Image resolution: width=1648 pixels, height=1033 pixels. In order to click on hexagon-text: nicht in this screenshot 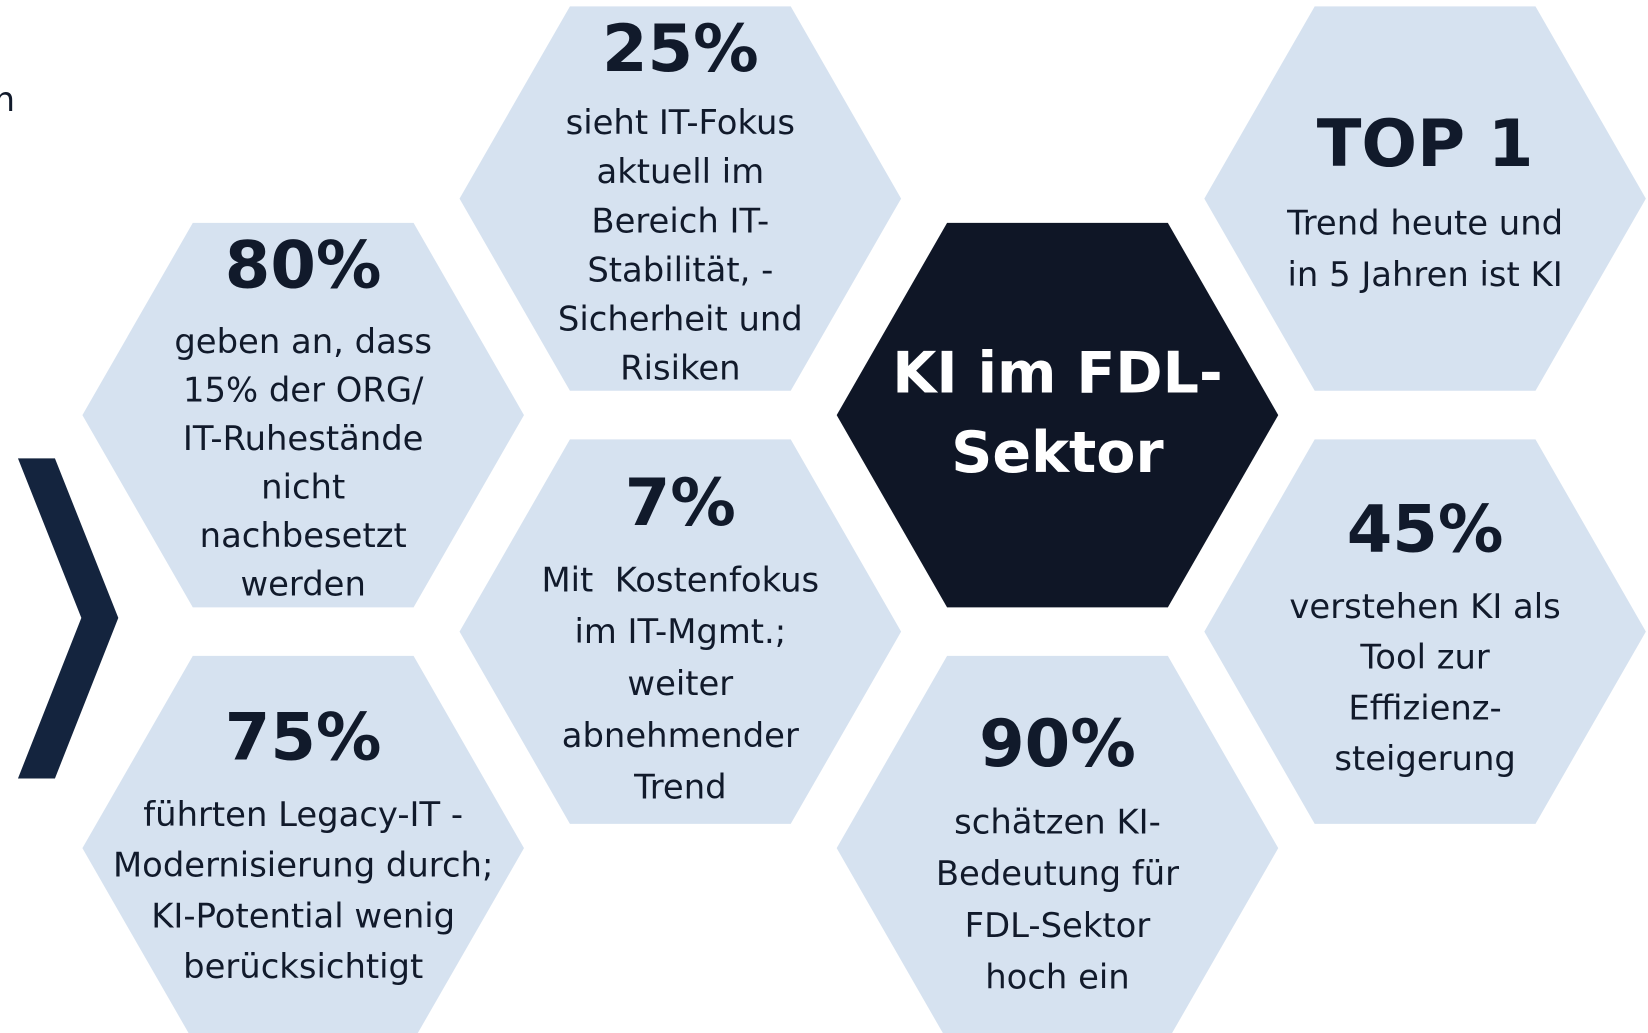, I will do `click(303, 487)`.